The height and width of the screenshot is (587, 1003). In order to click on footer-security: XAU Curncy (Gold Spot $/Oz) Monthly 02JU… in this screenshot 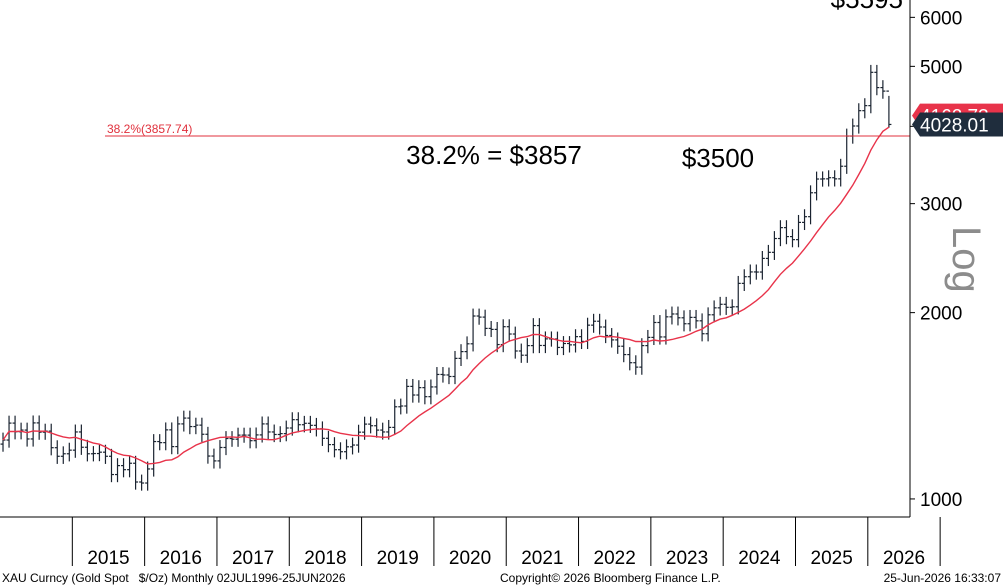, I will do `click(174, 578)`.